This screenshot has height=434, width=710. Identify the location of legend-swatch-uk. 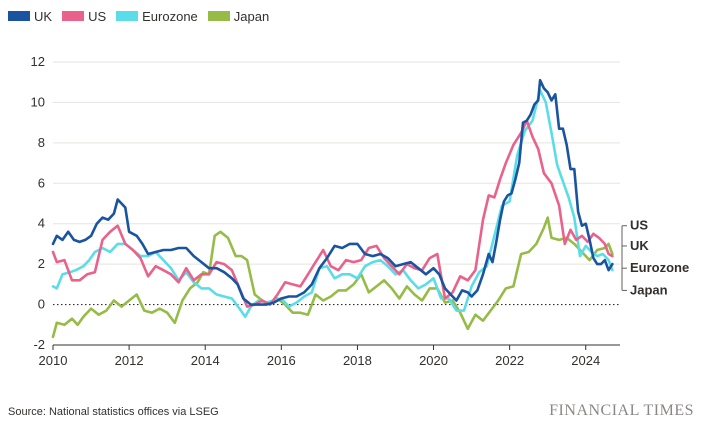
(19, 16).